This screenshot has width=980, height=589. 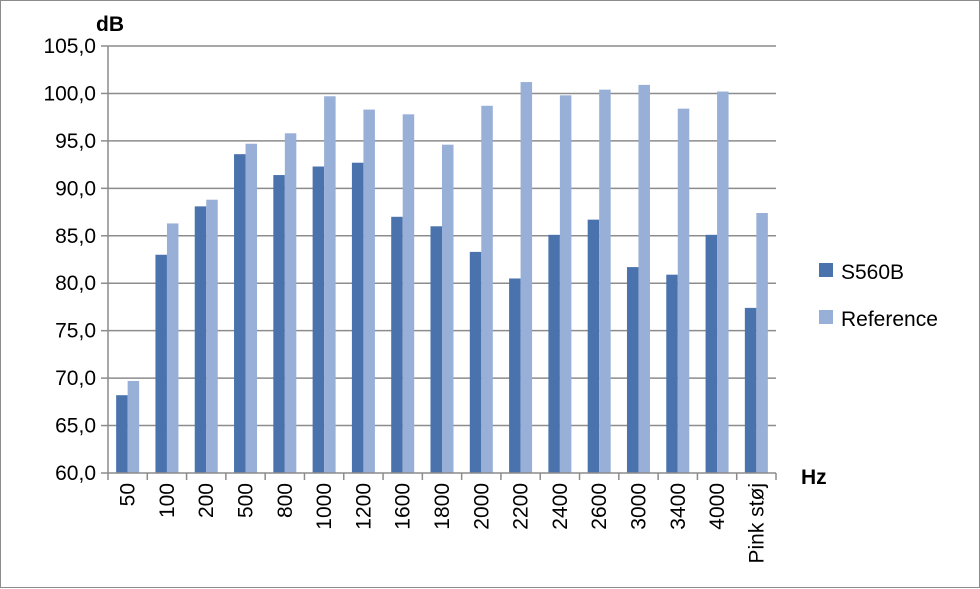 I want to click on x-tick-label: 1200, so click(x=363, y=506).